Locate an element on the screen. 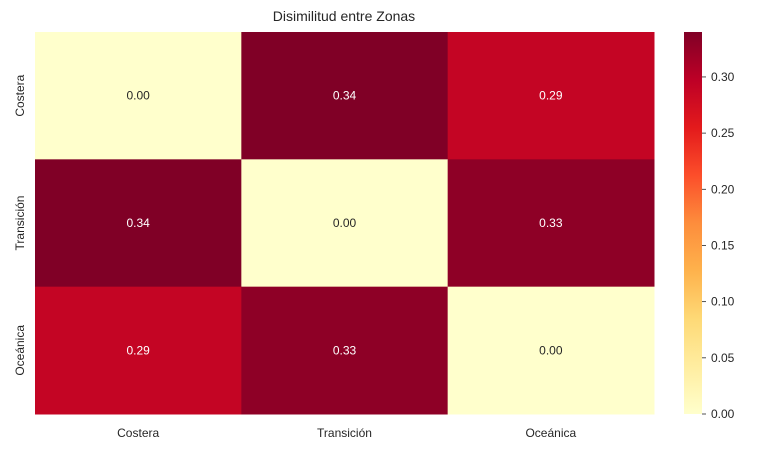  colorbar-tick-label: 0.00 is located at coordinates (723, 414).